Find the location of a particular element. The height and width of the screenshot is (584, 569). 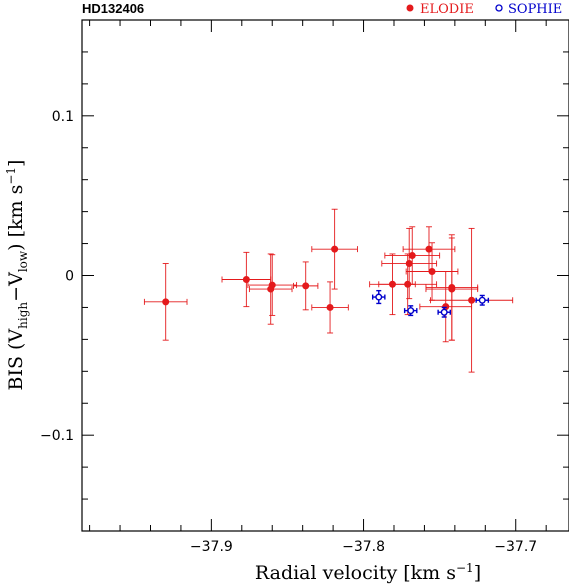

x-tick-labels: −37.9 −37.8 −37.7 is located at coordinates (363, 547).